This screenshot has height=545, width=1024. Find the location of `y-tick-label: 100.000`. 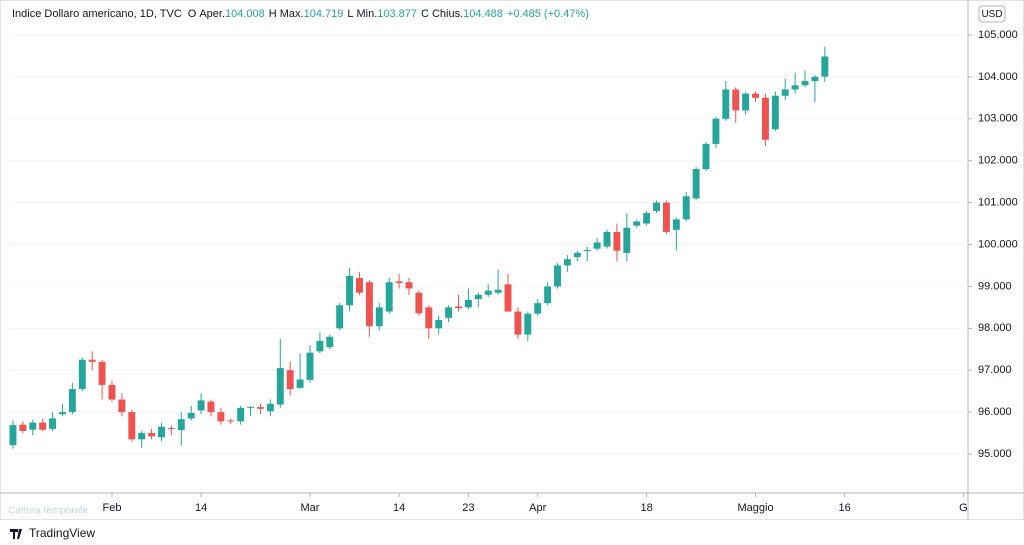

y-tick-label: 100.000 is located at coordinates (998, 244).